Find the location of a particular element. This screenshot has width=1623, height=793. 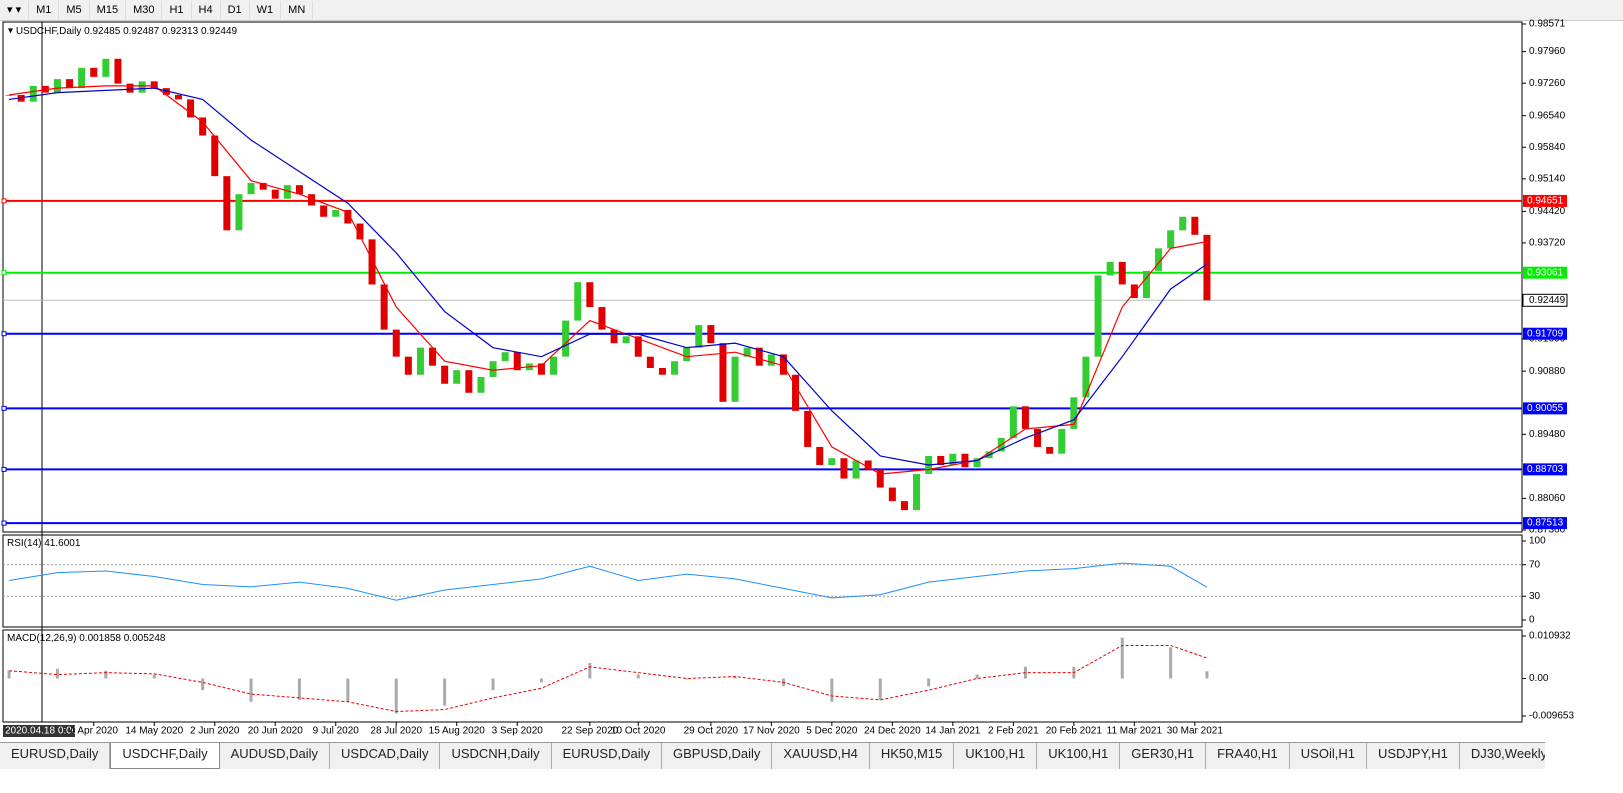

chart-tab: USDJPY,H1 is located at coordinates (1413, 756).